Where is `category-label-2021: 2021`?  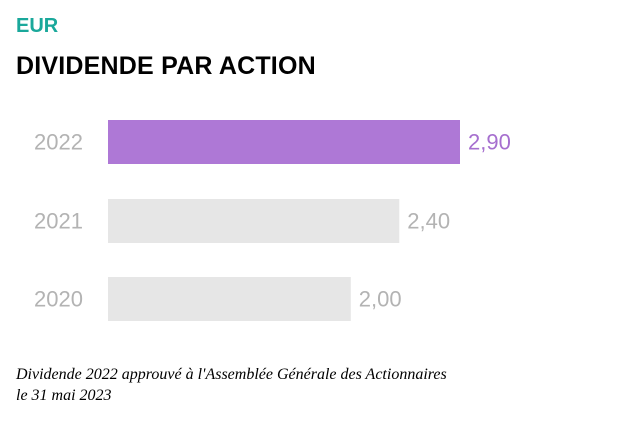
category-label-2021: 2021 is located at coordinates (58, 221).